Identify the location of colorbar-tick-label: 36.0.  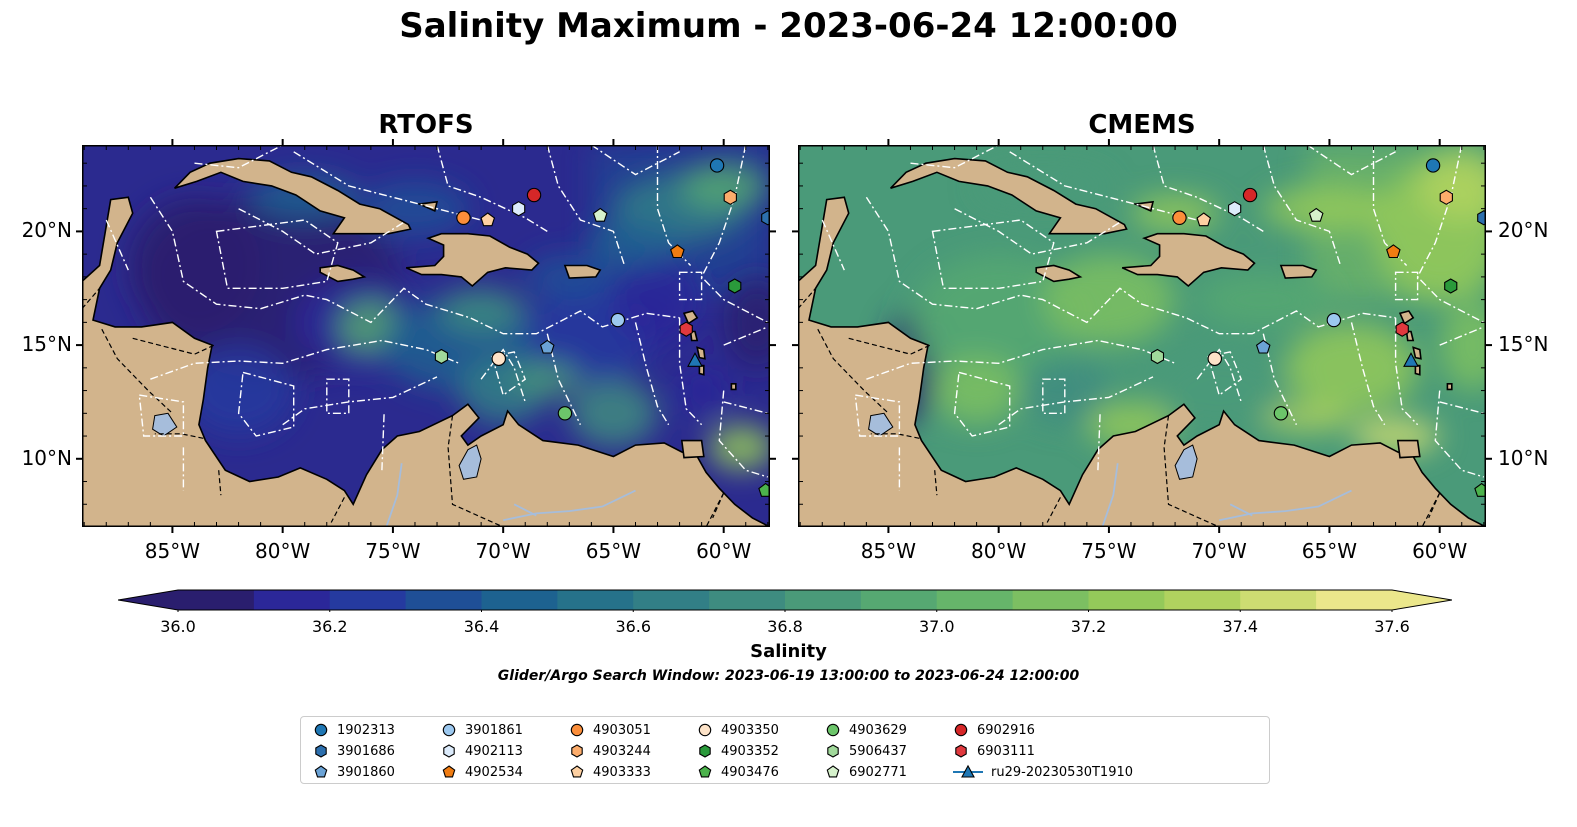
(178, 626).